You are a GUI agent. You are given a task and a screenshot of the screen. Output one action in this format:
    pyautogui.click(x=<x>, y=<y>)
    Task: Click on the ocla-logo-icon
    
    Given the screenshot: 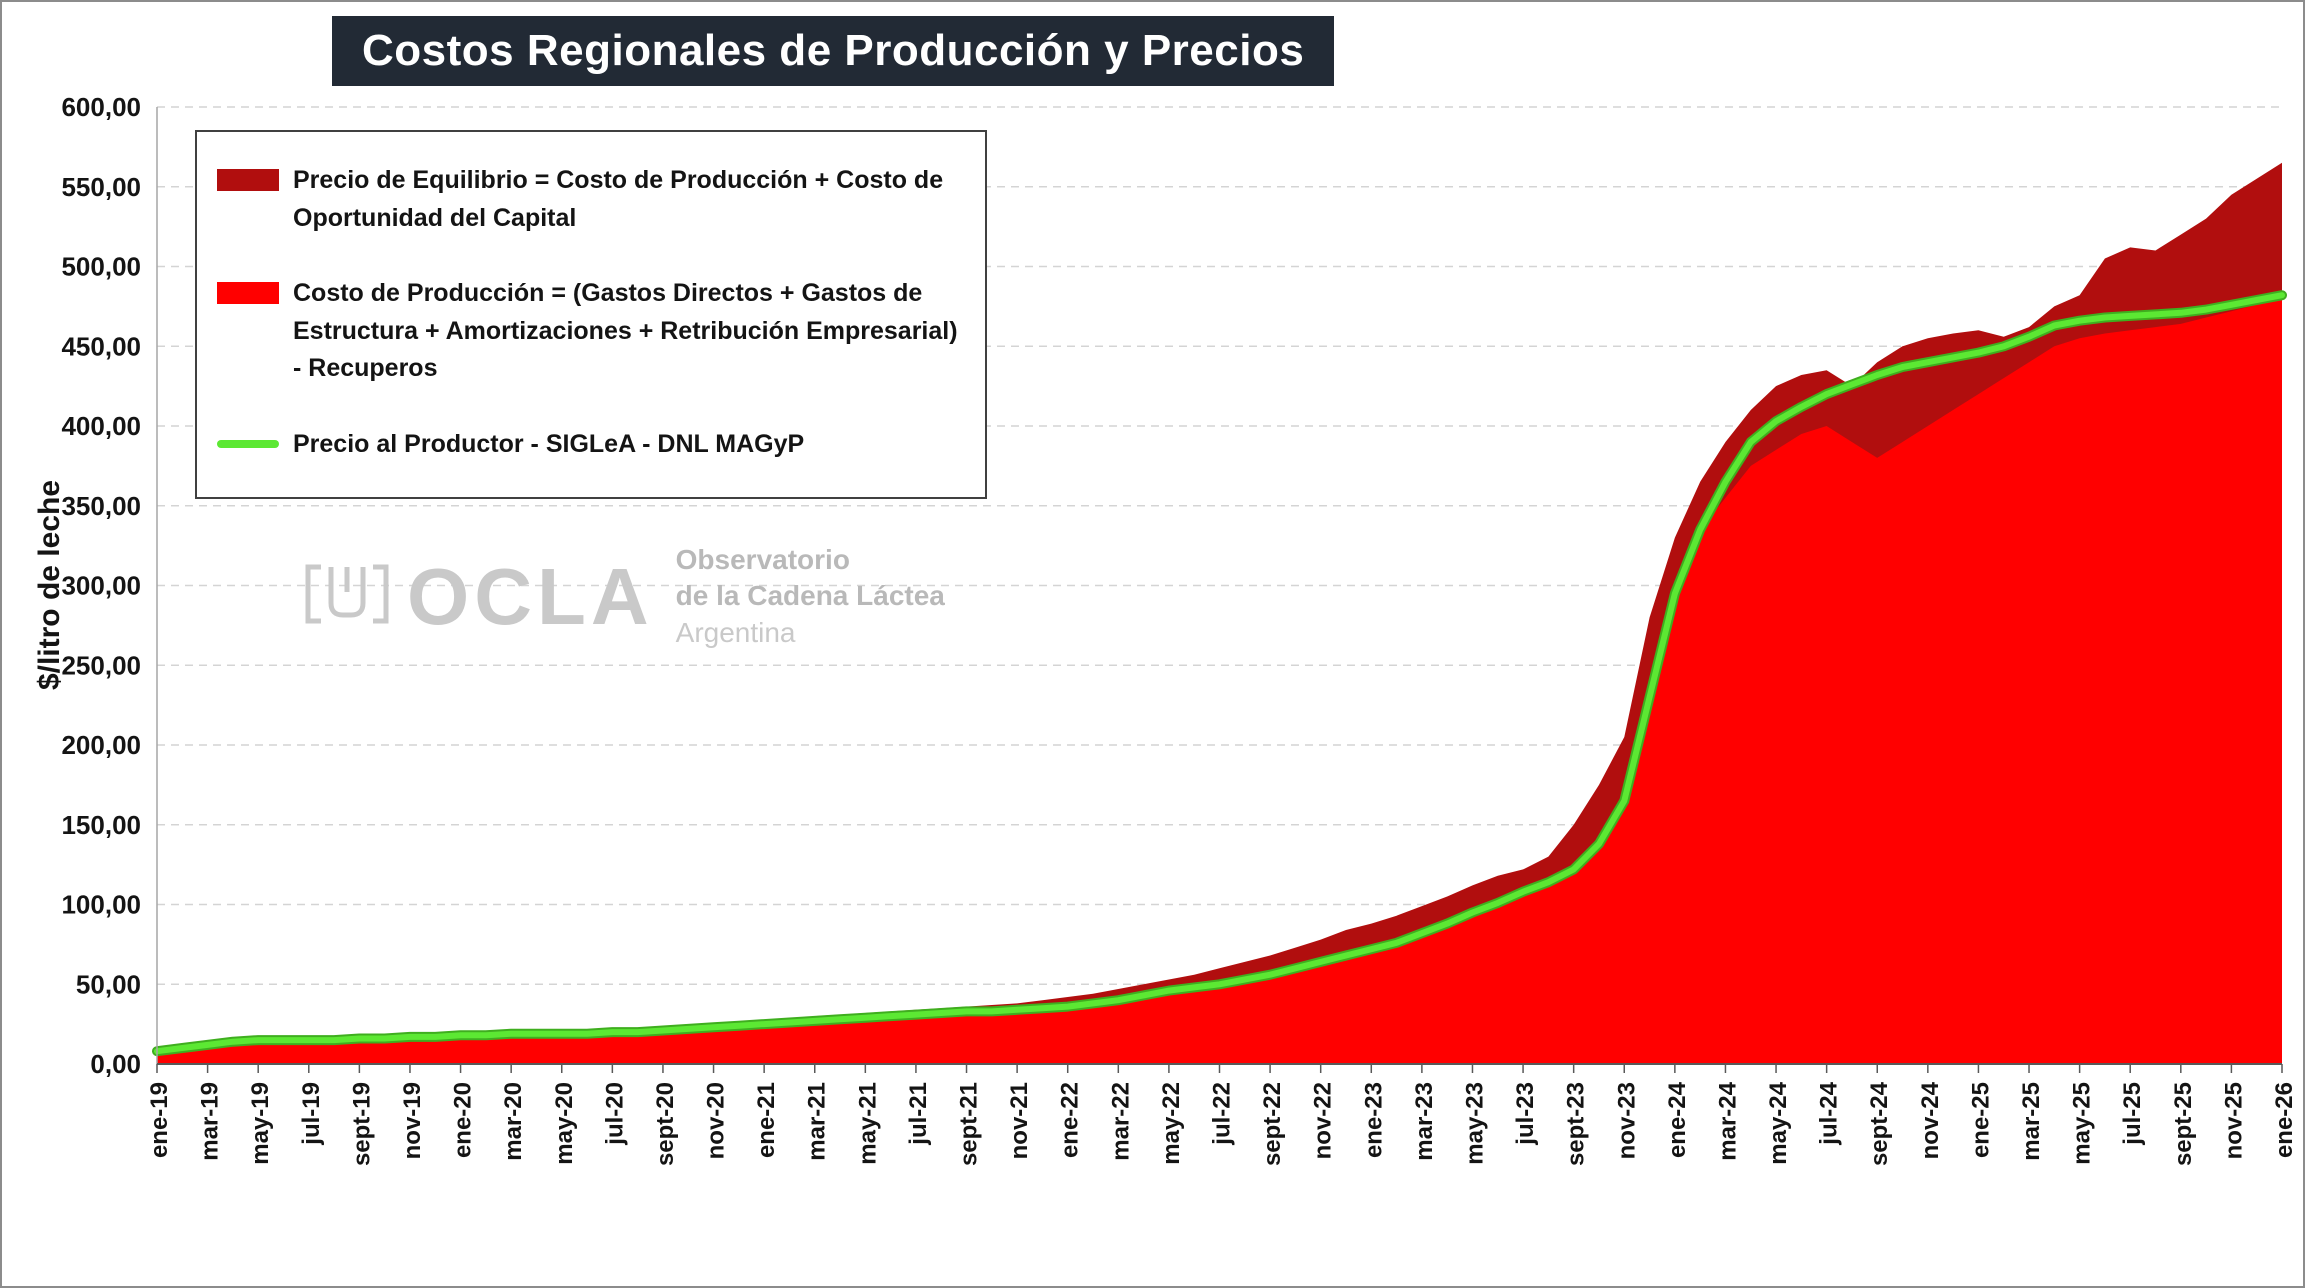 What is the action you would take?
    pyautogui.click(x=347, y=596)
    